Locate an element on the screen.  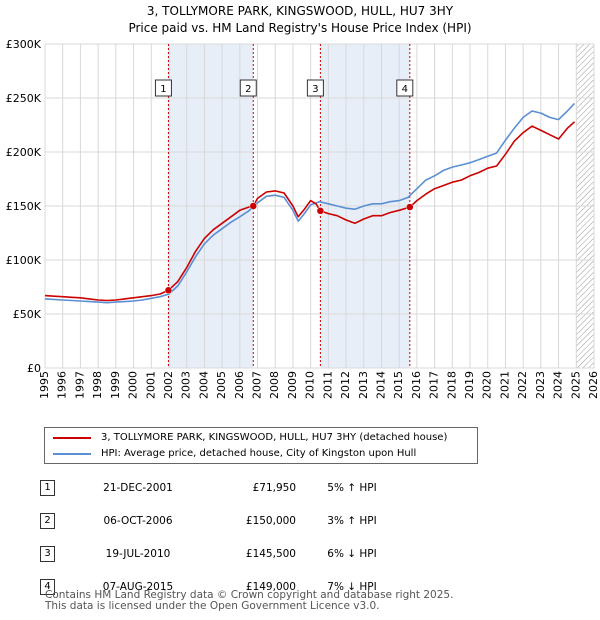
sale-date: 07-AUG-2015 is located at coordinates (138, 586).